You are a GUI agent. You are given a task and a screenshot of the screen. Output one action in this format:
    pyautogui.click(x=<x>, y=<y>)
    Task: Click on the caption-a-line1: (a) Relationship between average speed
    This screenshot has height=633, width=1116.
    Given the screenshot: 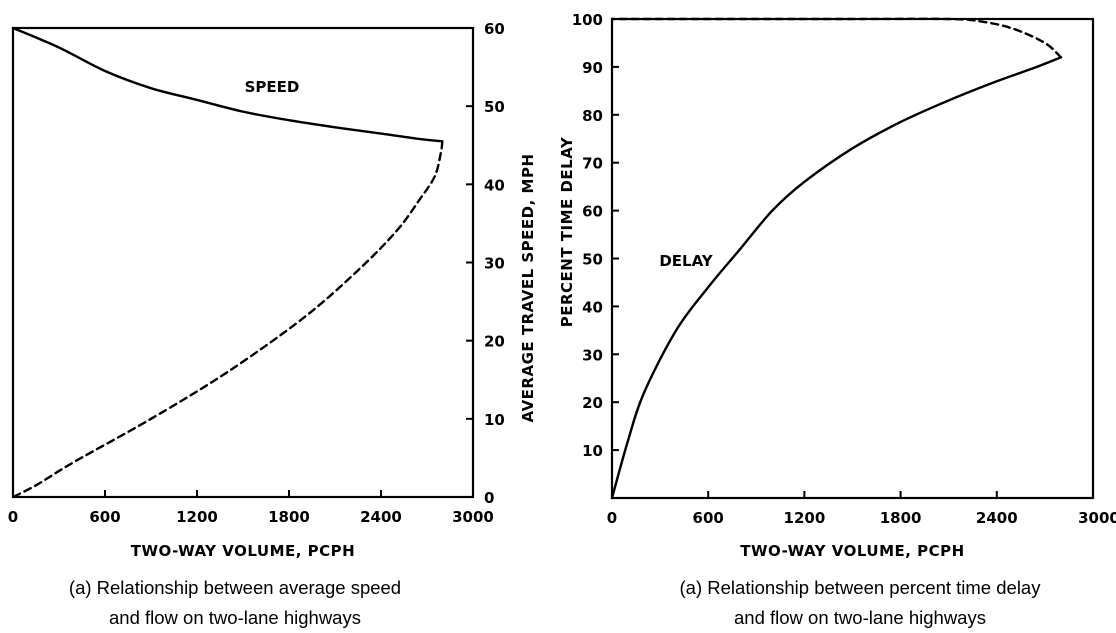 What is the action you would take?
    pyautogui.click(x=235, y=587)
    